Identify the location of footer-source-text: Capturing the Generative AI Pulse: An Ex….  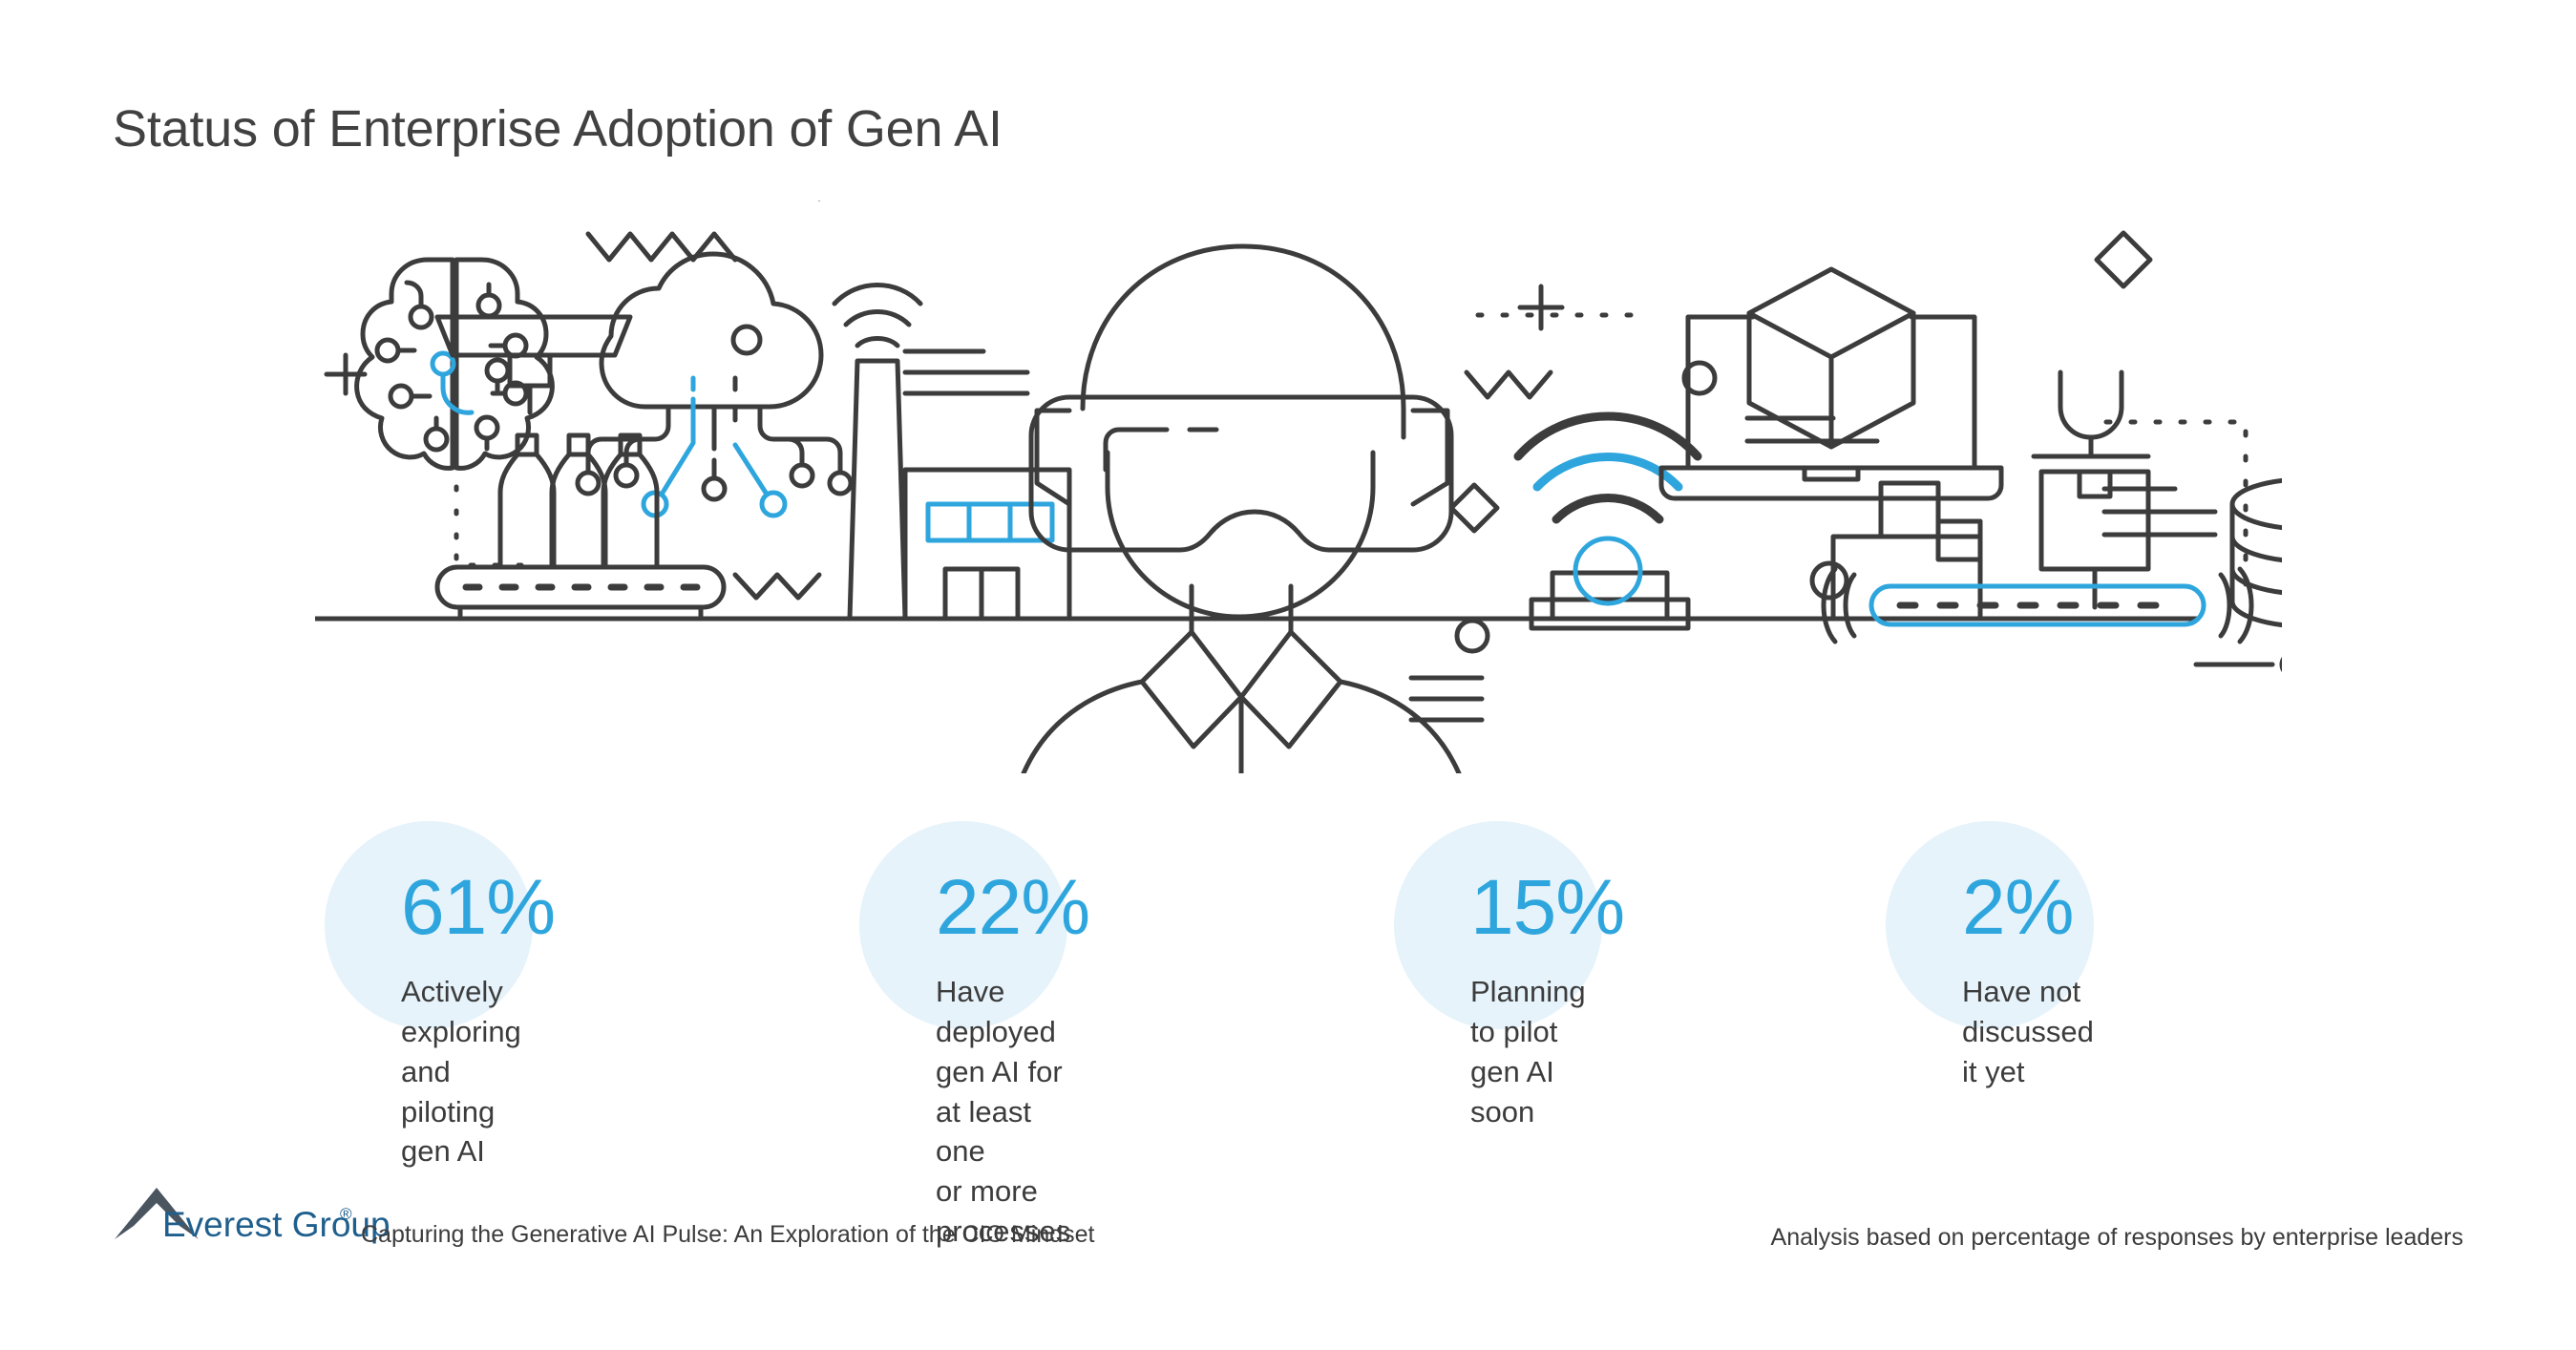
(728, 1234).